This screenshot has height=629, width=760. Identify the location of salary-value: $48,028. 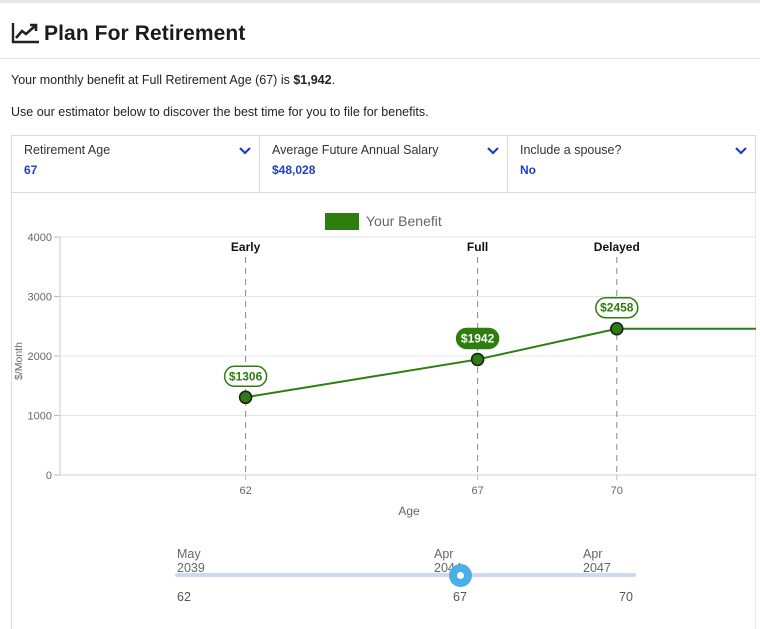
(294, 170).